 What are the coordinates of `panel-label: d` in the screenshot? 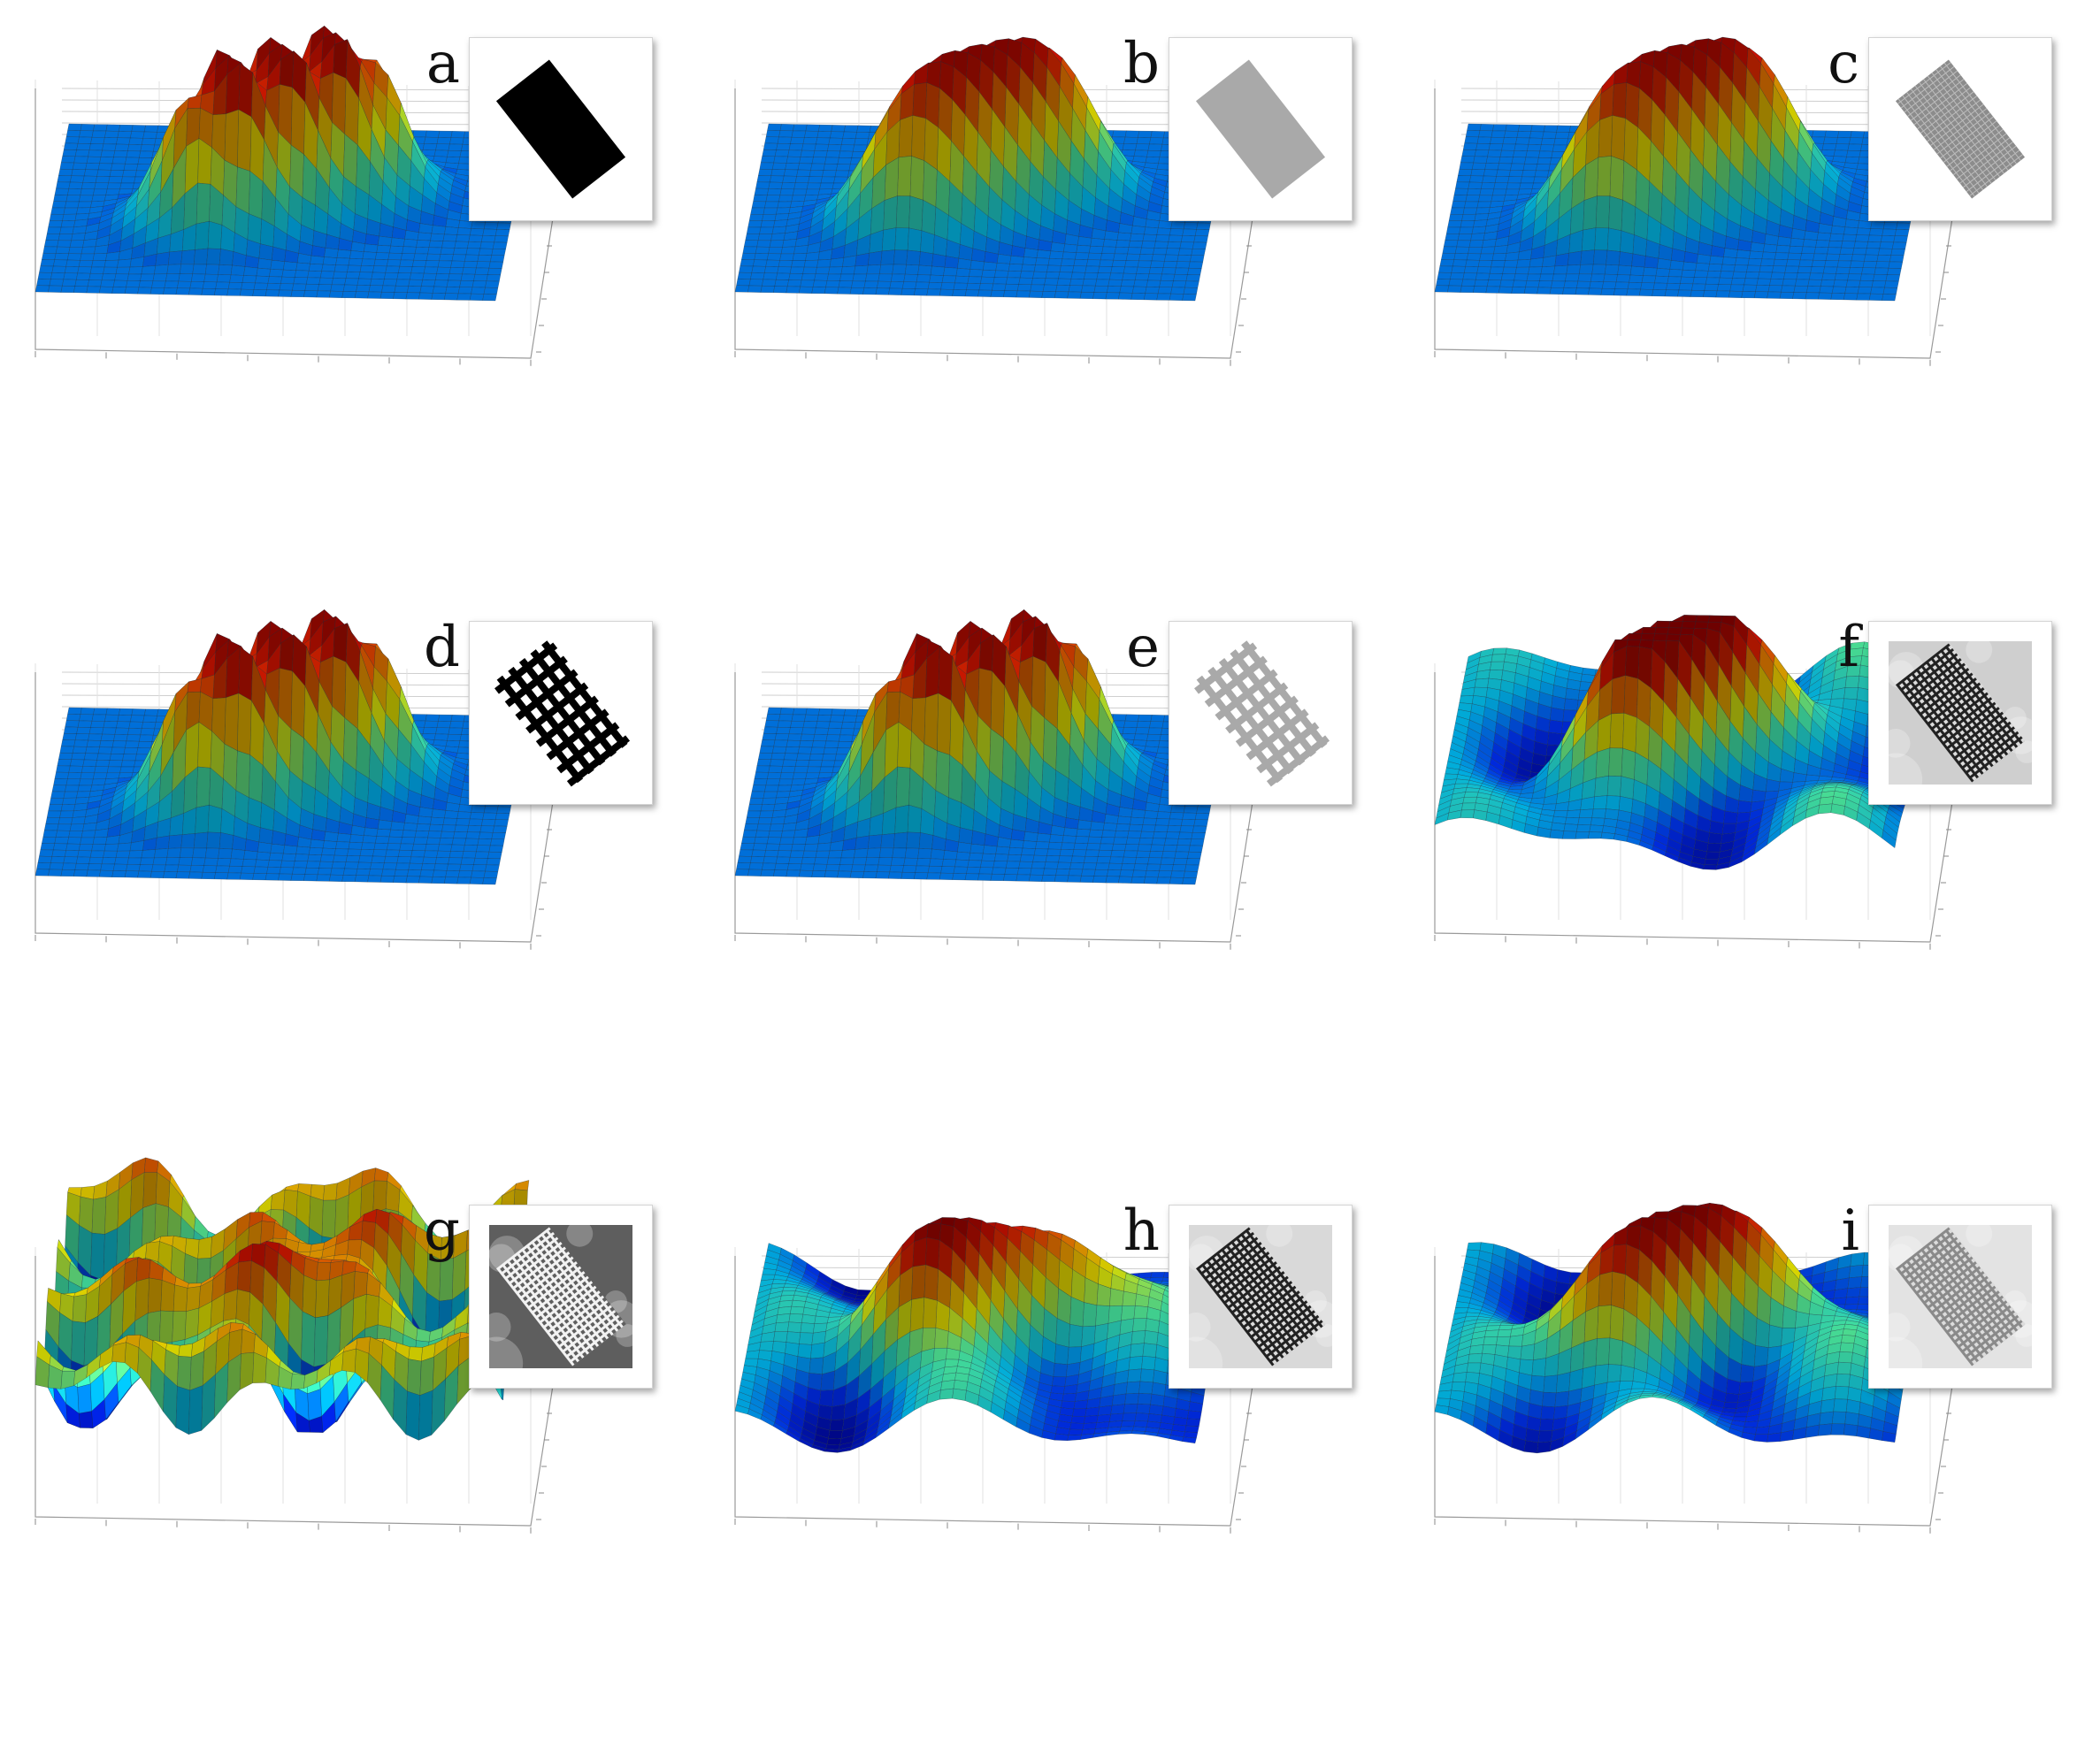 It's located at (442, 647).